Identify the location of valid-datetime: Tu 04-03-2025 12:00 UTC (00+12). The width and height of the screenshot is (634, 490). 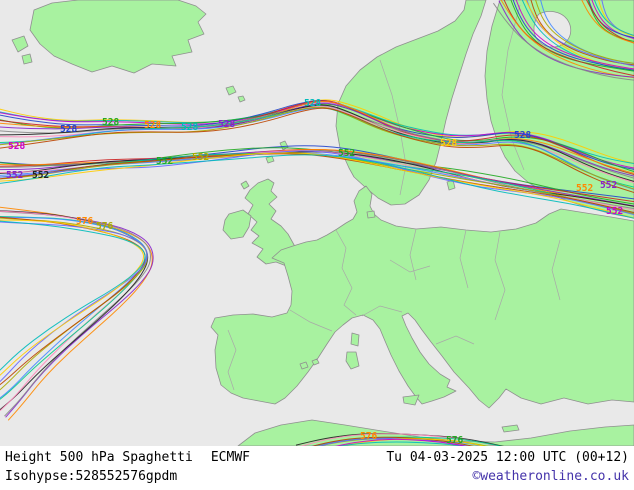
(507, 457).